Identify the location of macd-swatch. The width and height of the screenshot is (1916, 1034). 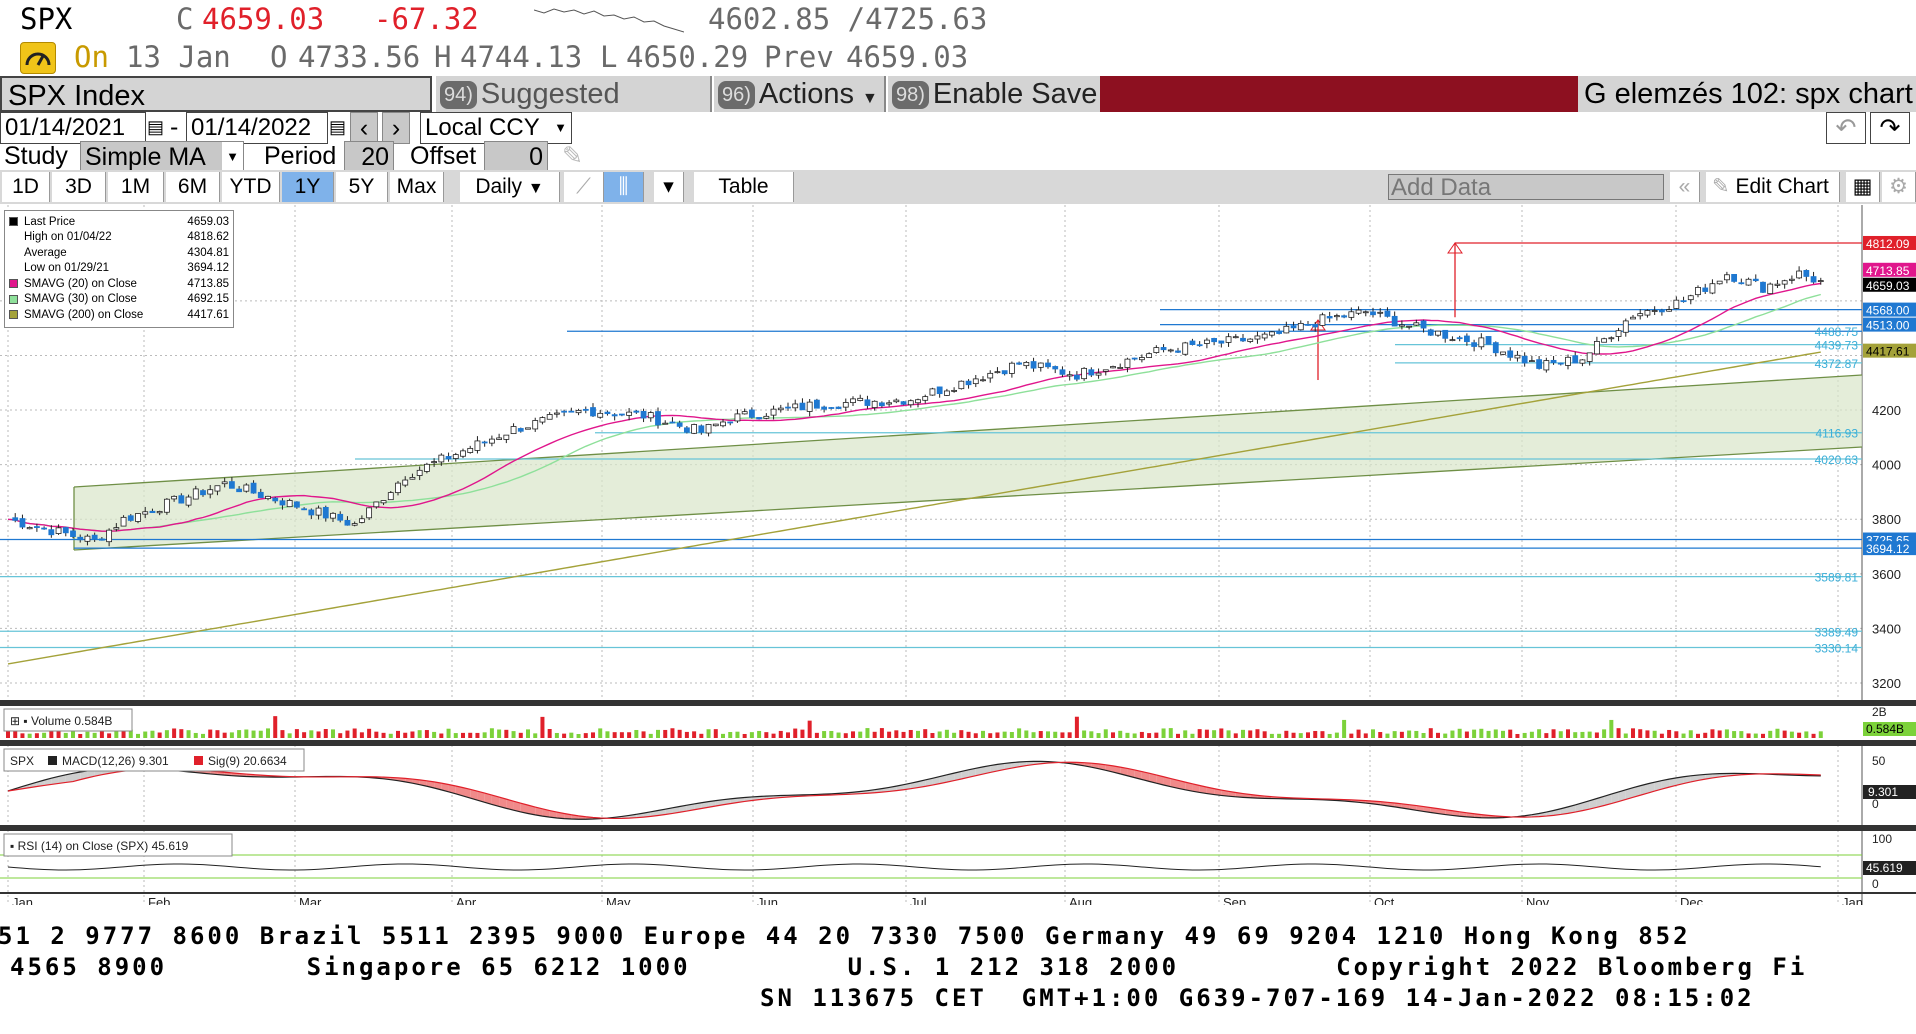
(52, 760).